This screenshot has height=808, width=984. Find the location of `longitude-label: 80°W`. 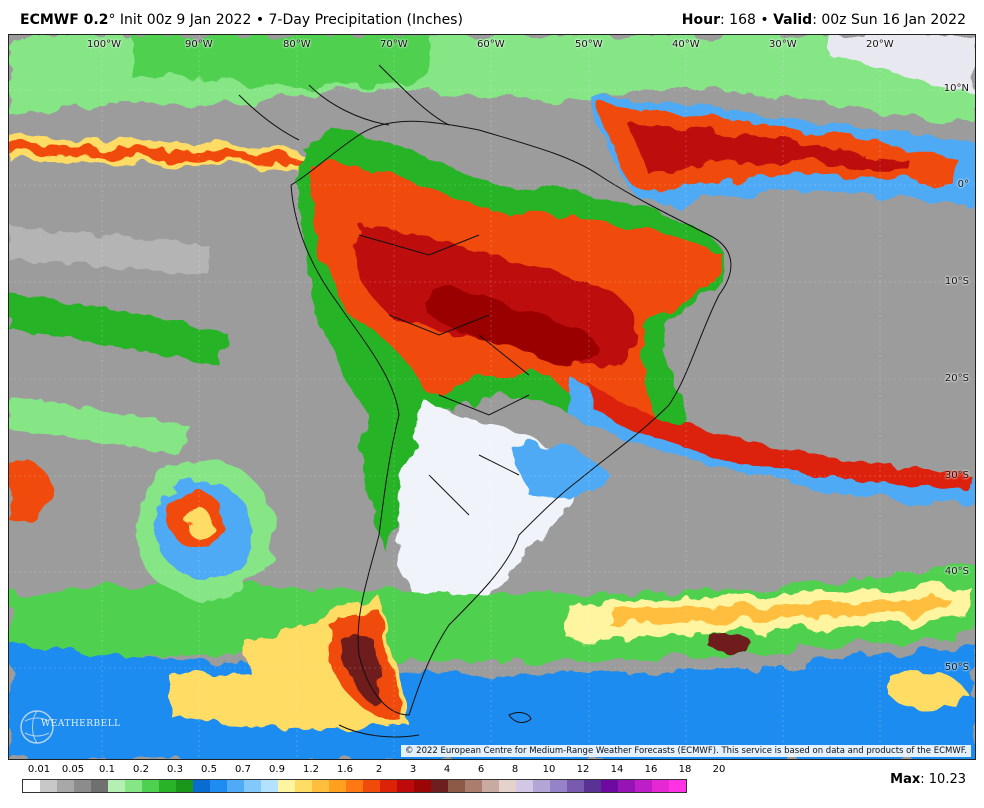

longitude-label: 80°W is located at coordinates (297, 44).